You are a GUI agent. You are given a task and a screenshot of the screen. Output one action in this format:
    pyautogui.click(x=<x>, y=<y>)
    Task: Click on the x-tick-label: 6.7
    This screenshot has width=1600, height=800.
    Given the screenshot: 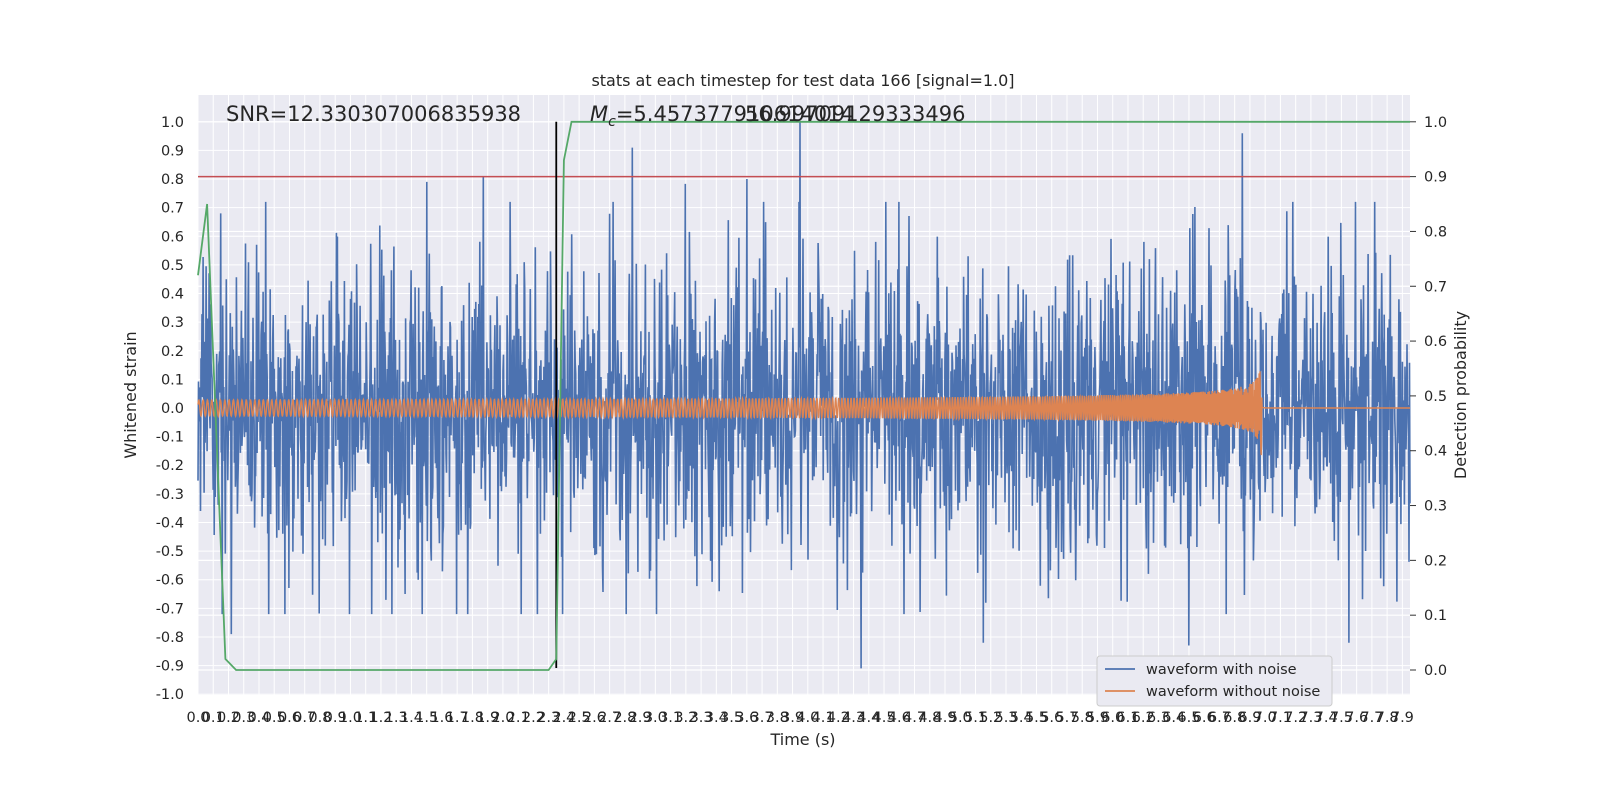 What is the action you would take?
    pyautogui.click(x=1219, y=718)
    